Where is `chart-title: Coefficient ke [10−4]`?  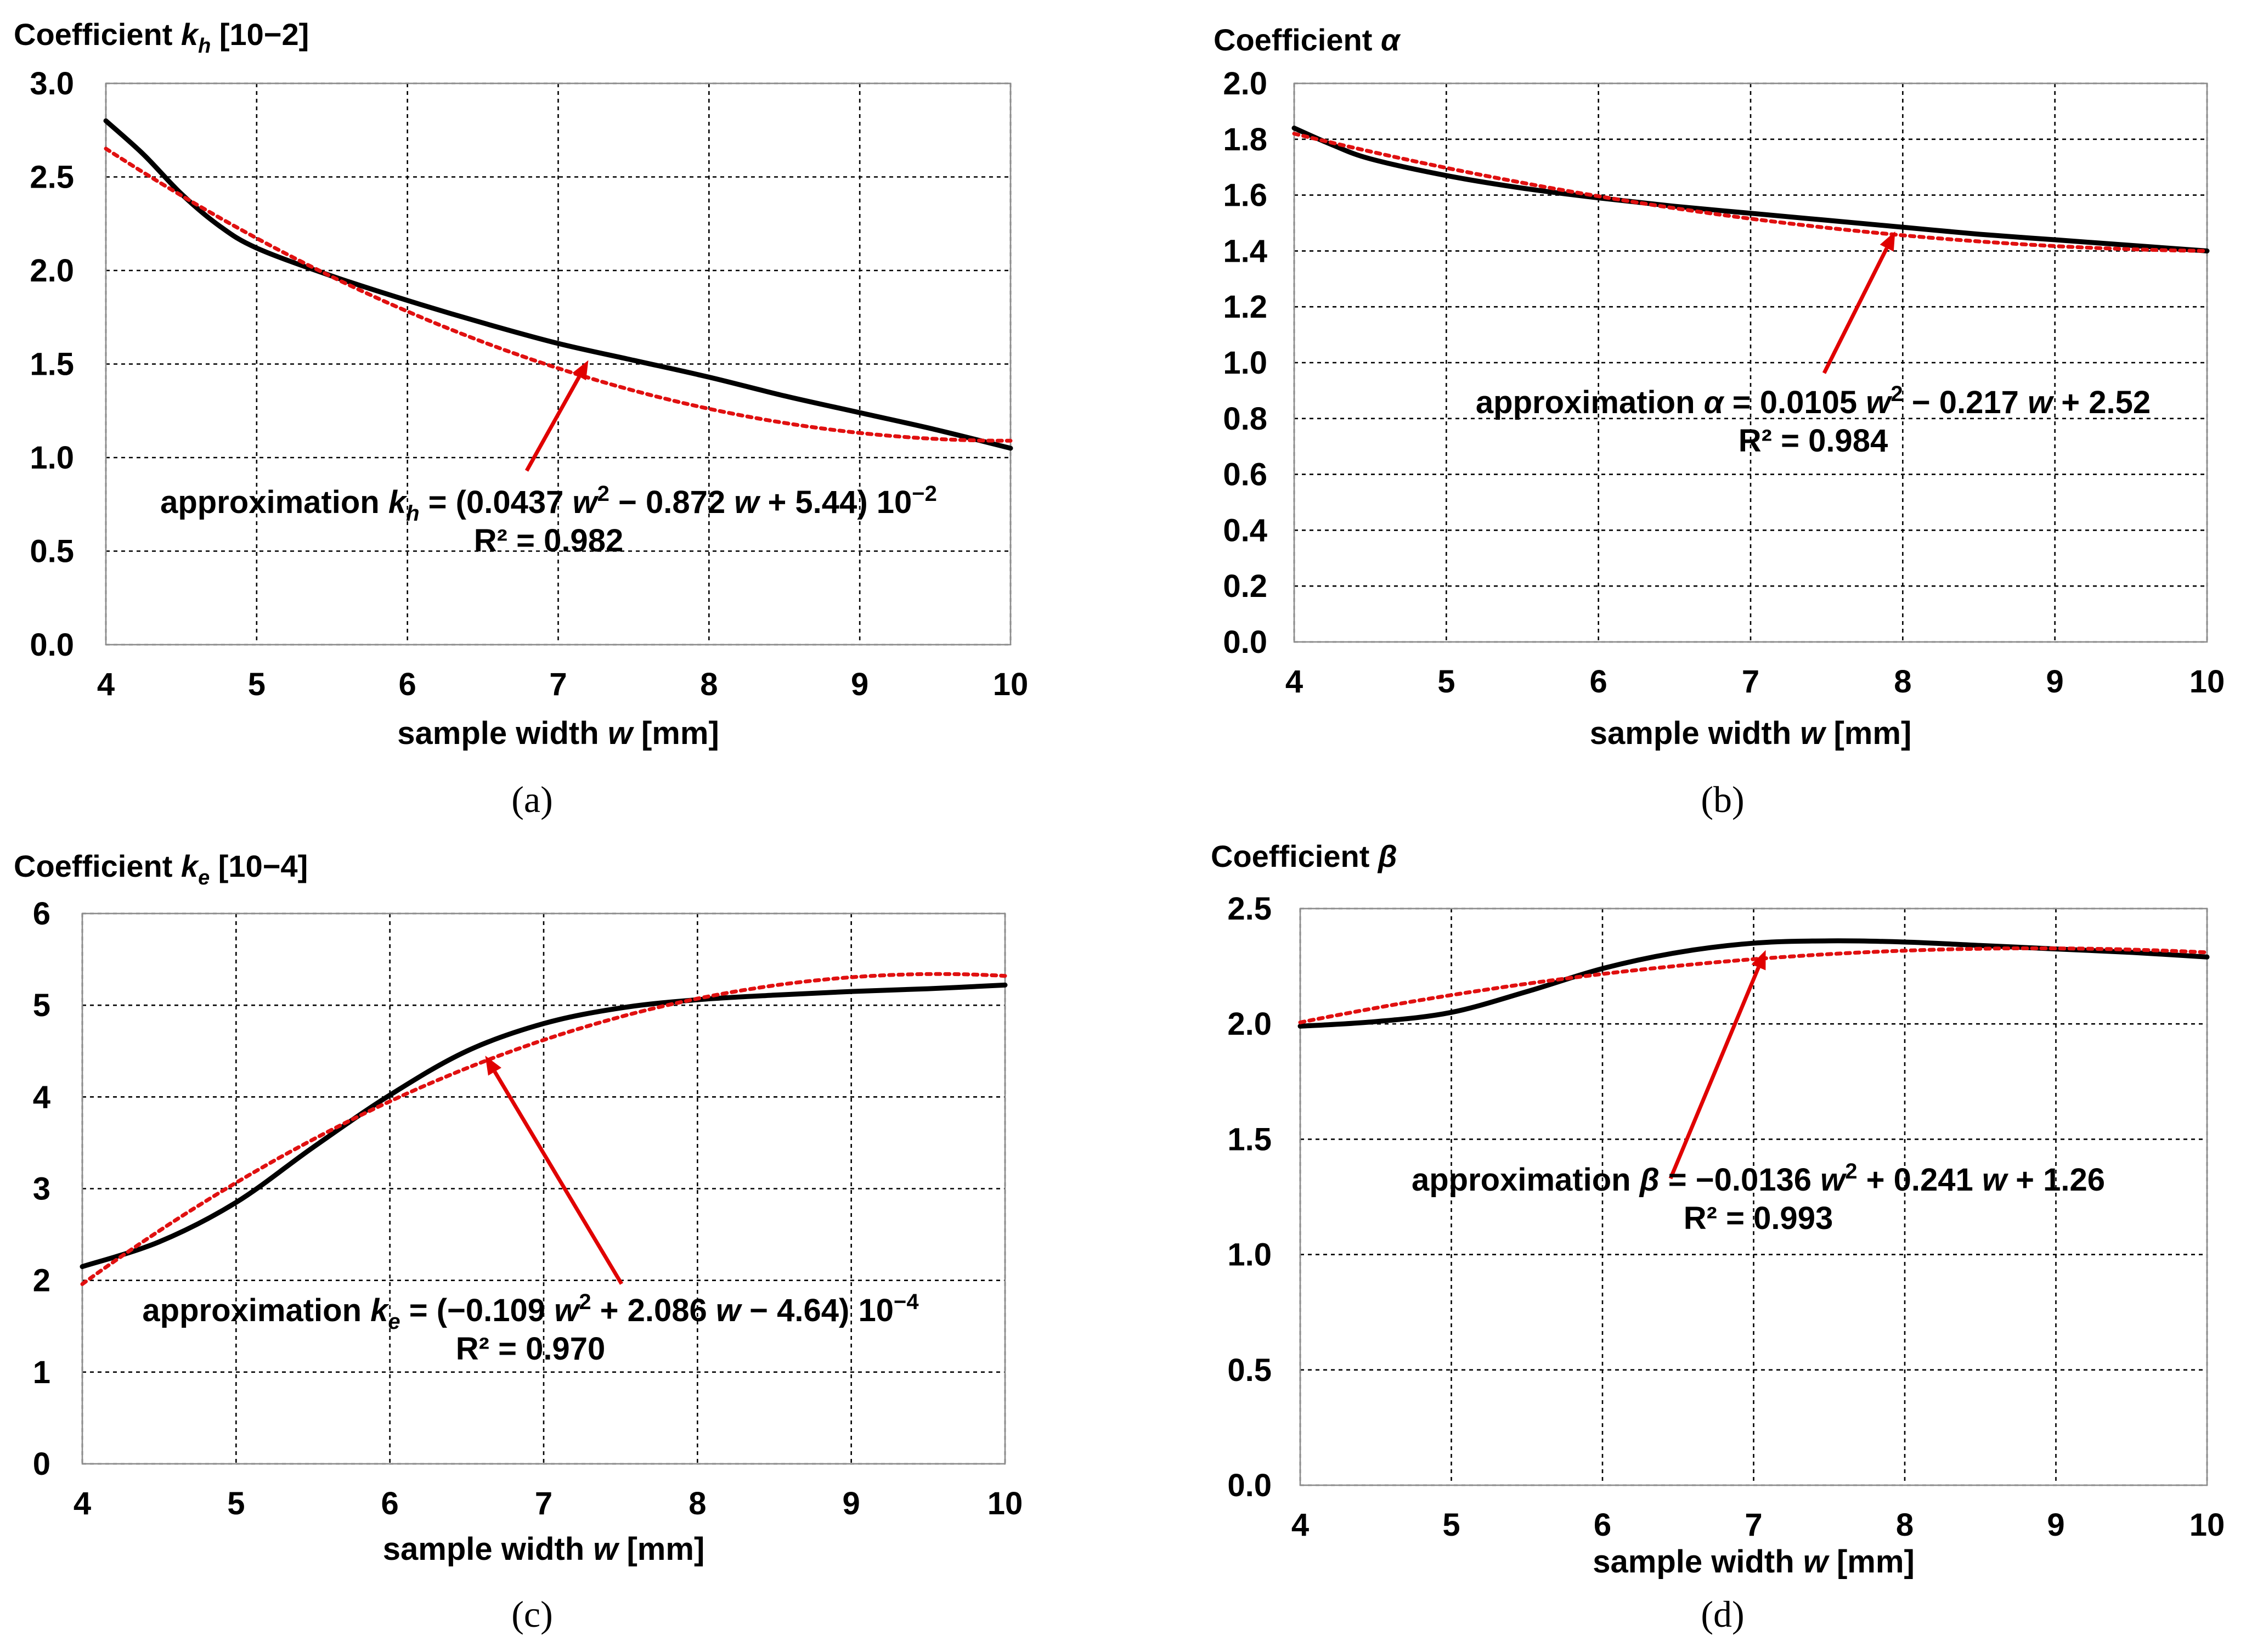
chart-title: Coefficient ke [10−4] is located at coordinates (161, 869).